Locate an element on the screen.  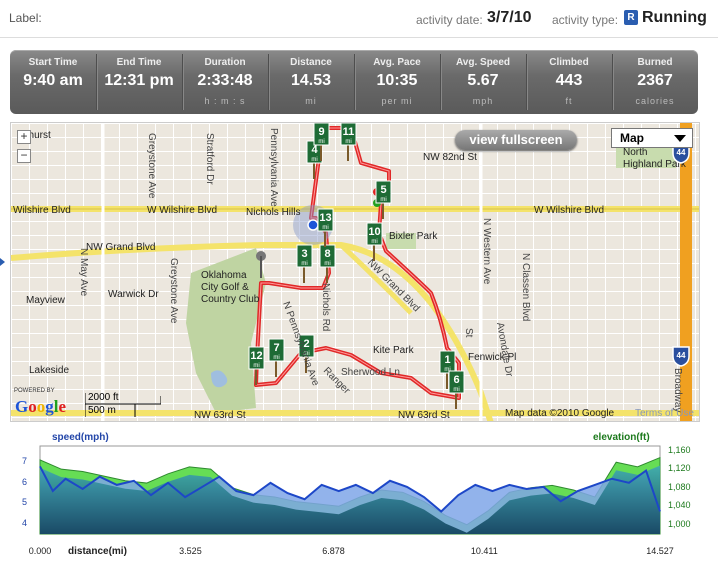
mile-marker-1: 1mi is located at coordinates (447, 369).